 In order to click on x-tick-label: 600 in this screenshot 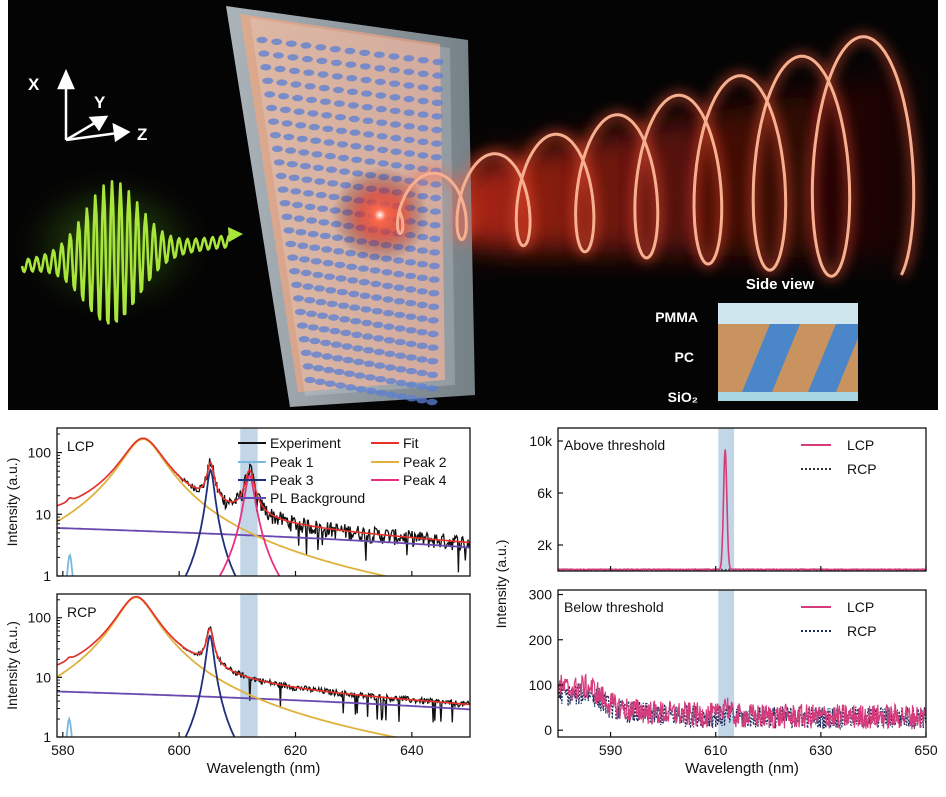, I will do `click(179, 750)`.